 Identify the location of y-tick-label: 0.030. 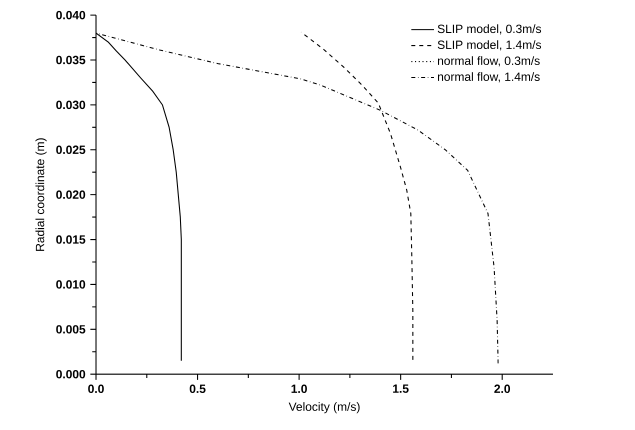
(71, 105).